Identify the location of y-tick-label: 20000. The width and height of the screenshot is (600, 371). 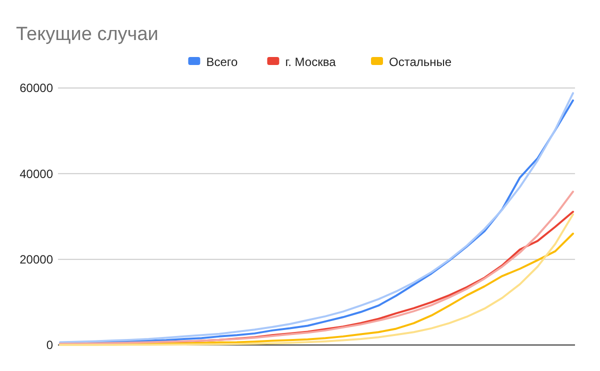
(37, 259).